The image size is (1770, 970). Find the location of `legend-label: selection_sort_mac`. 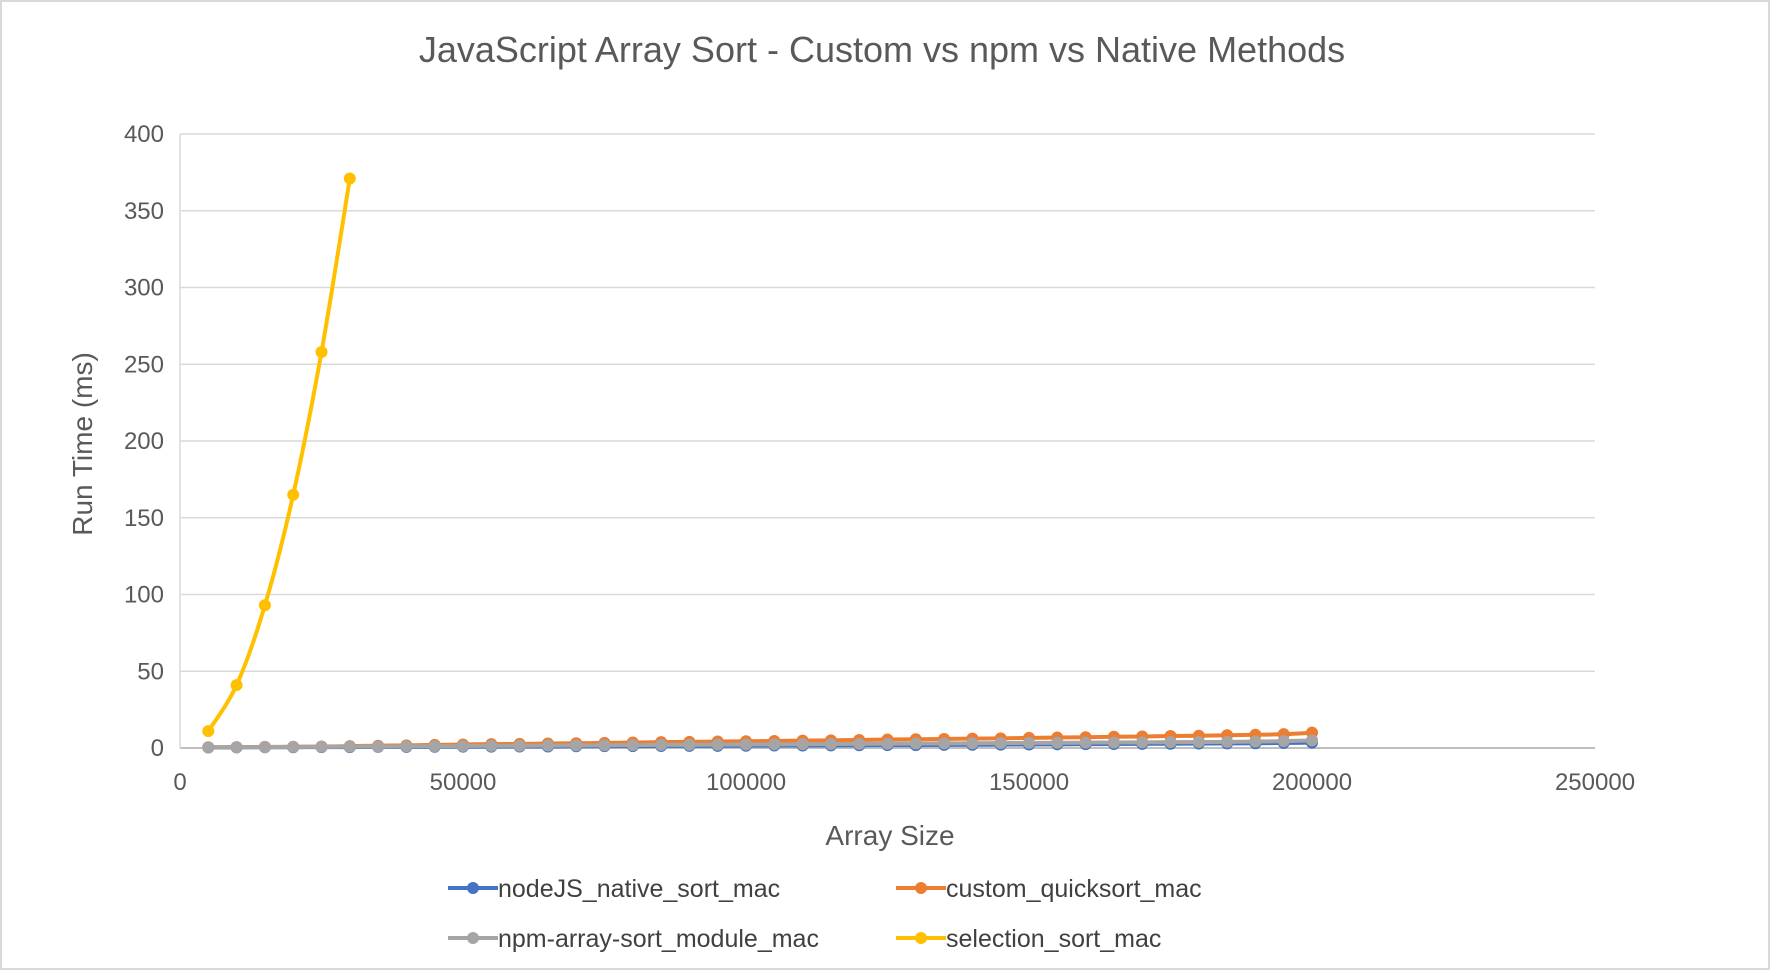

legend-label: selection_sort_mac is located at coordinates (1053, 939).